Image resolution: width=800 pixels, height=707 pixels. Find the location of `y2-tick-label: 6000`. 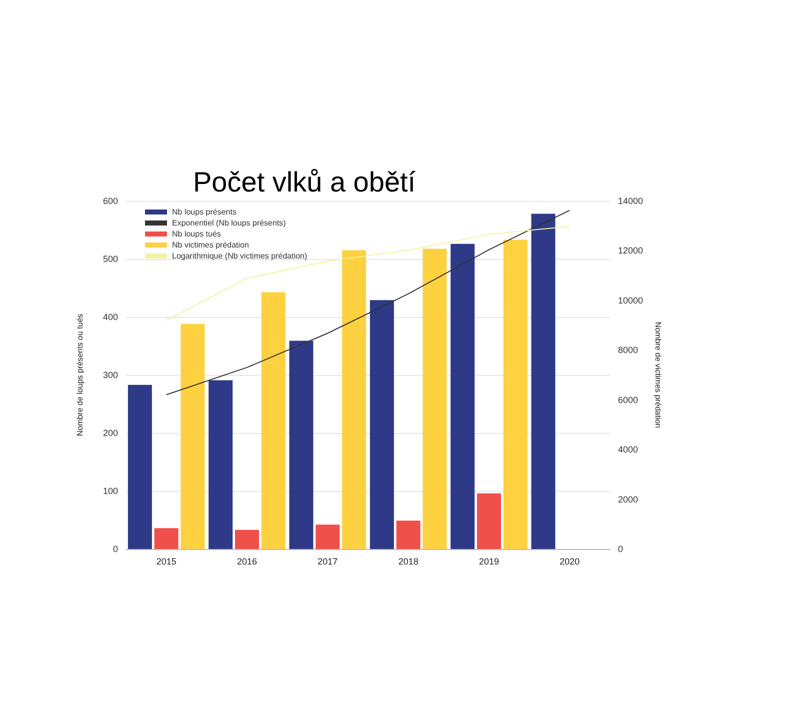

y2-tick-label: 6000 is located at coordinates (628, 399).